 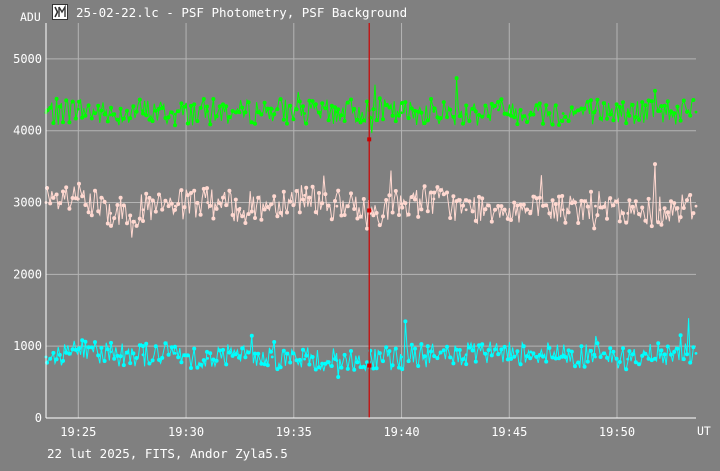 I want to click on y-tick-label: 5000, so click(x=27, y=59).